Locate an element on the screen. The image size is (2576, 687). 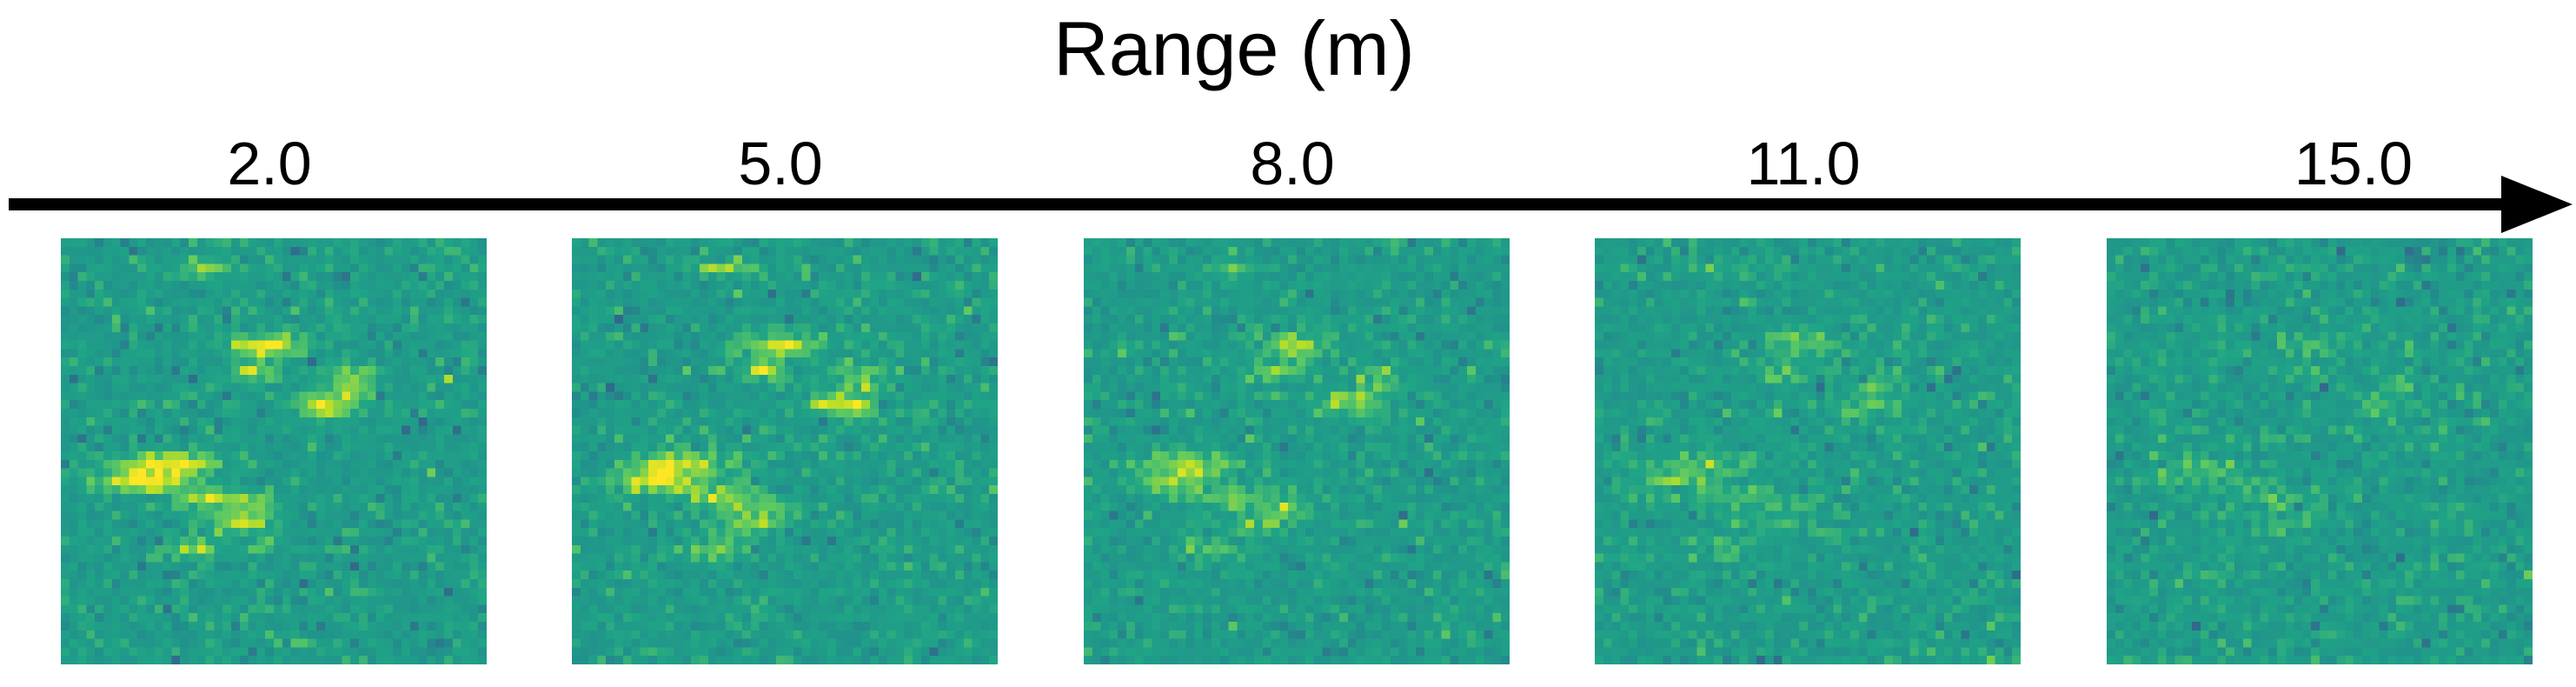
range-label-4: 11.0 is located at coordinates (1803, 163).